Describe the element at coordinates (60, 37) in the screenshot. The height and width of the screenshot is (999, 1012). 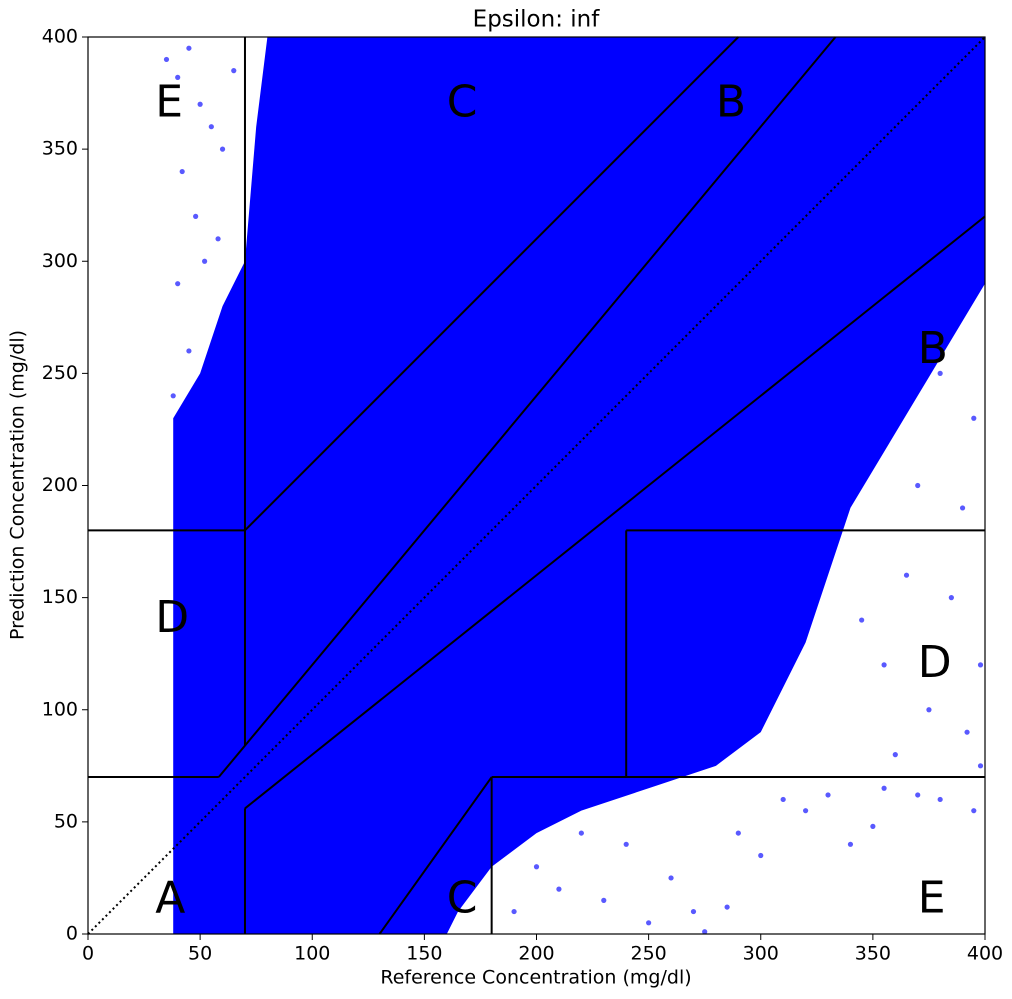
I see `y-tick-label: 400` at that location.